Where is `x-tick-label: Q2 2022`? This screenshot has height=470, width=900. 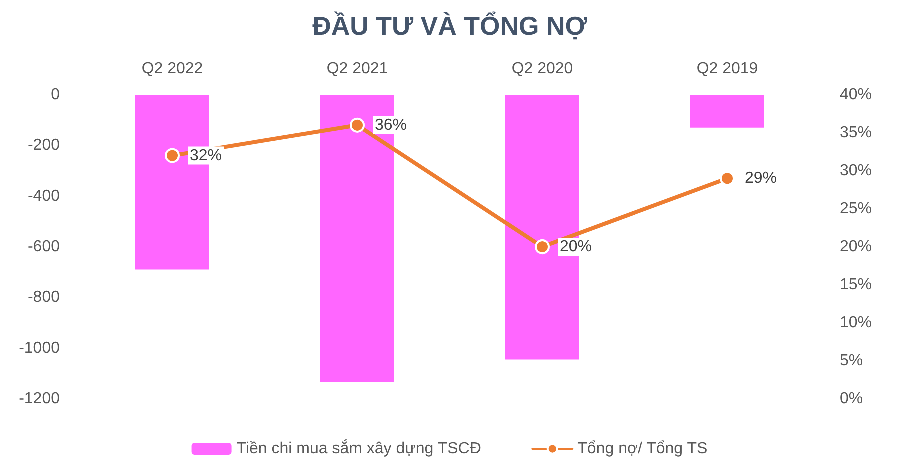 x-tick-label: Q2 2022 is located at coordinates (173, 69).